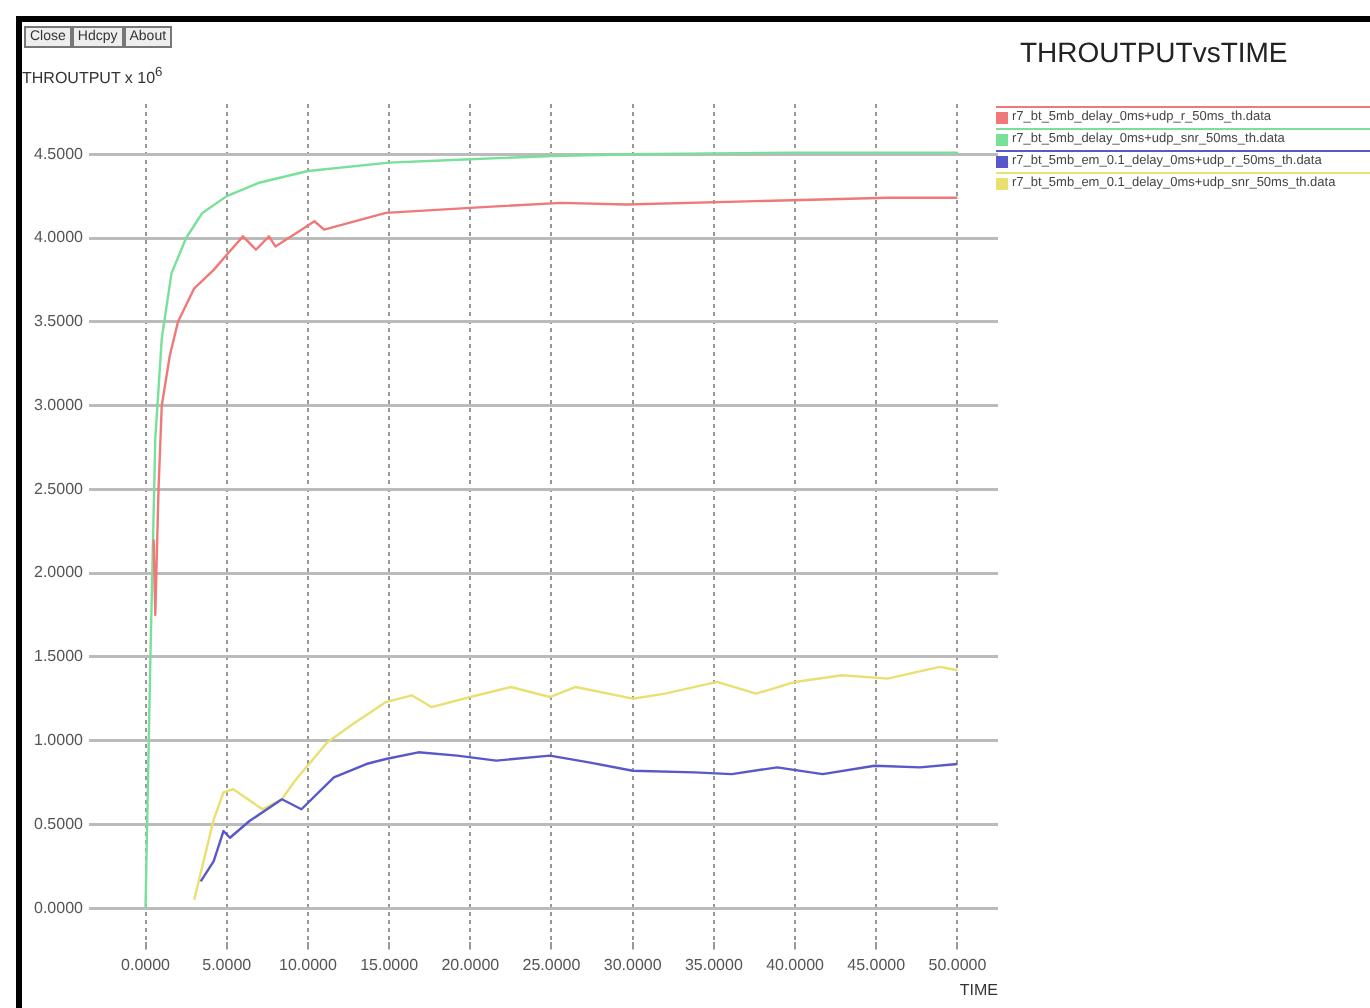  Describe the element at coordinates (146, 964) in the screenshot. I see `x-tick-label: 0.0000` at that location.